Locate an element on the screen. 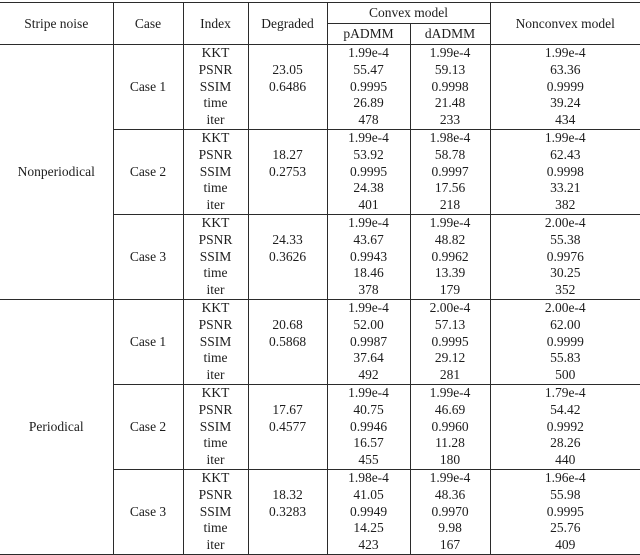 The image size is (640, 555). header-nonconvex-model: Nonconvex model is located at coordinates (564, 23).